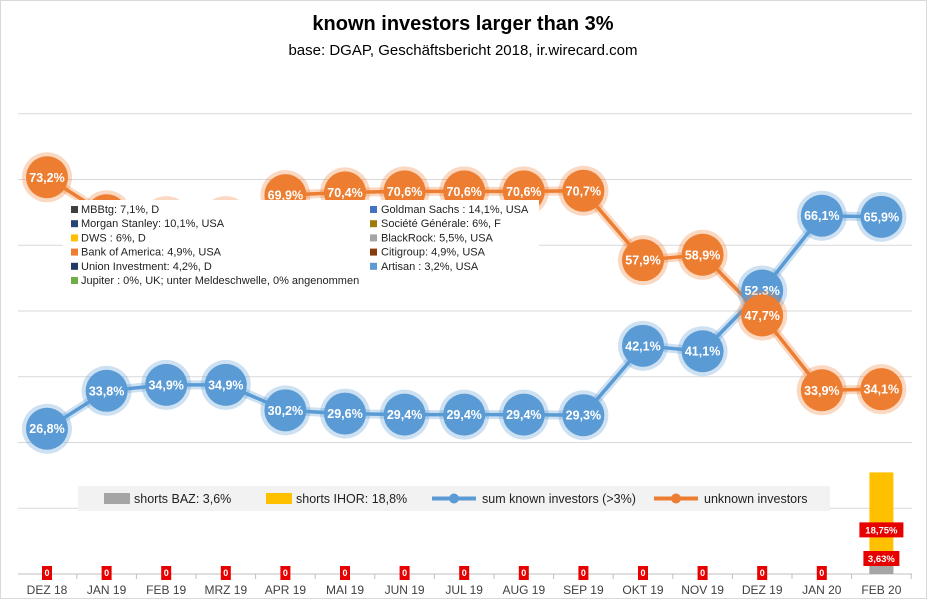 The width and height of the screenshot is (927, 599). I want to click on investor-legend-item: Bank of America: 4,9%, USA, so click(151, 253).